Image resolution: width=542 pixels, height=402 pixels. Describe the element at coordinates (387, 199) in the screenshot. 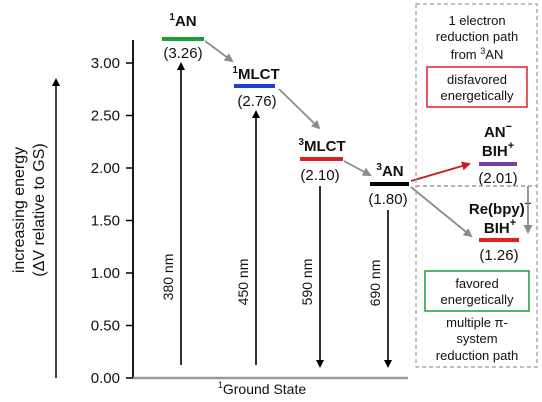

I see `level-value-3an: (1.80)` at that location.